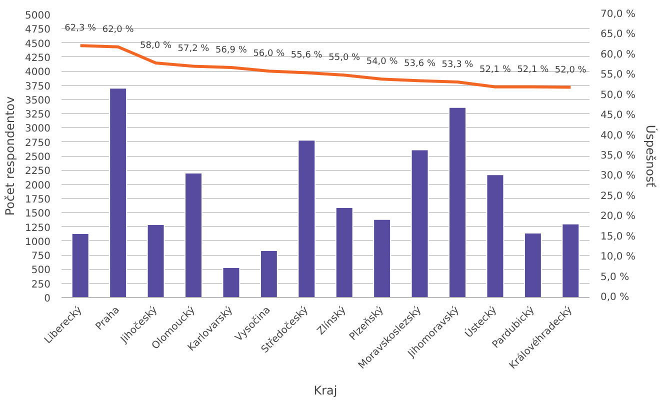 The image size is (671, 408). I want to click on y2-tick-label: 35,0 %, so click(618, 156).